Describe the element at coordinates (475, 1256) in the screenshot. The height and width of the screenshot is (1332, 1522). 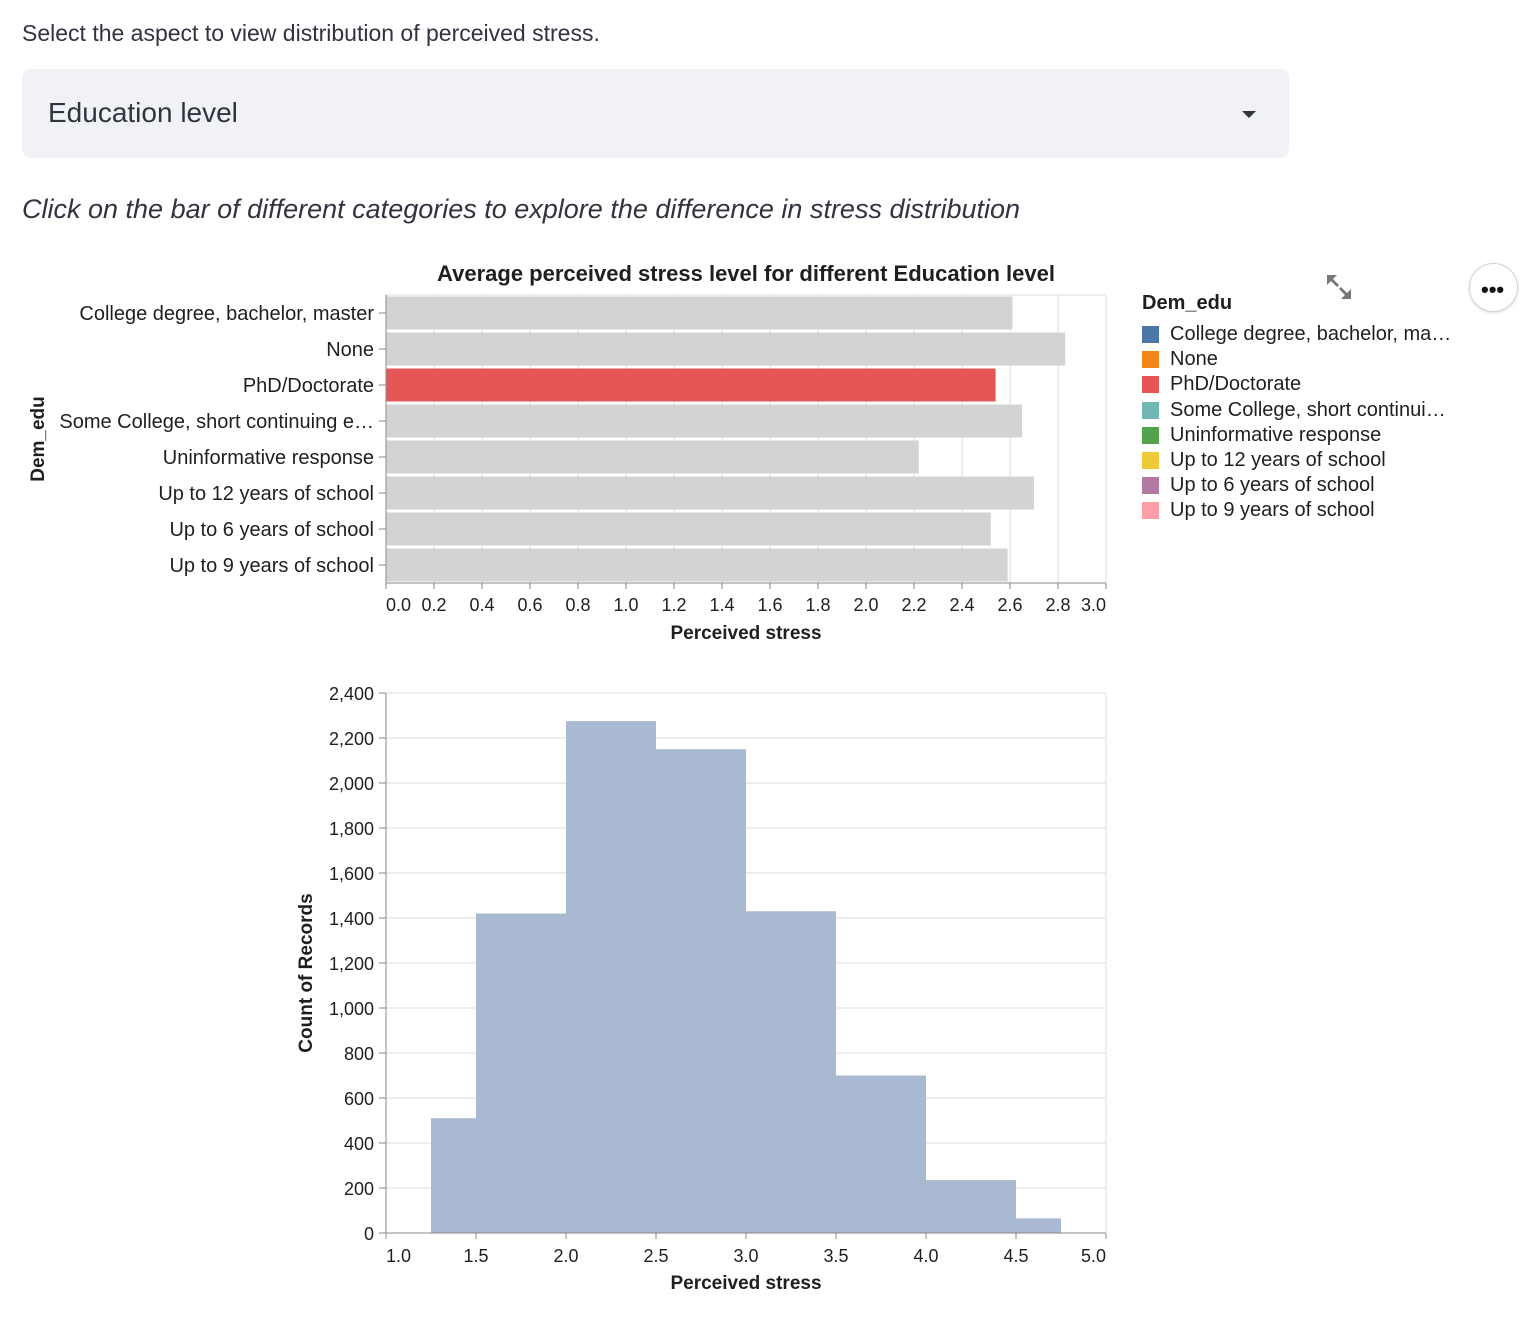
I see `x-tick-label: 1.5` at that location.